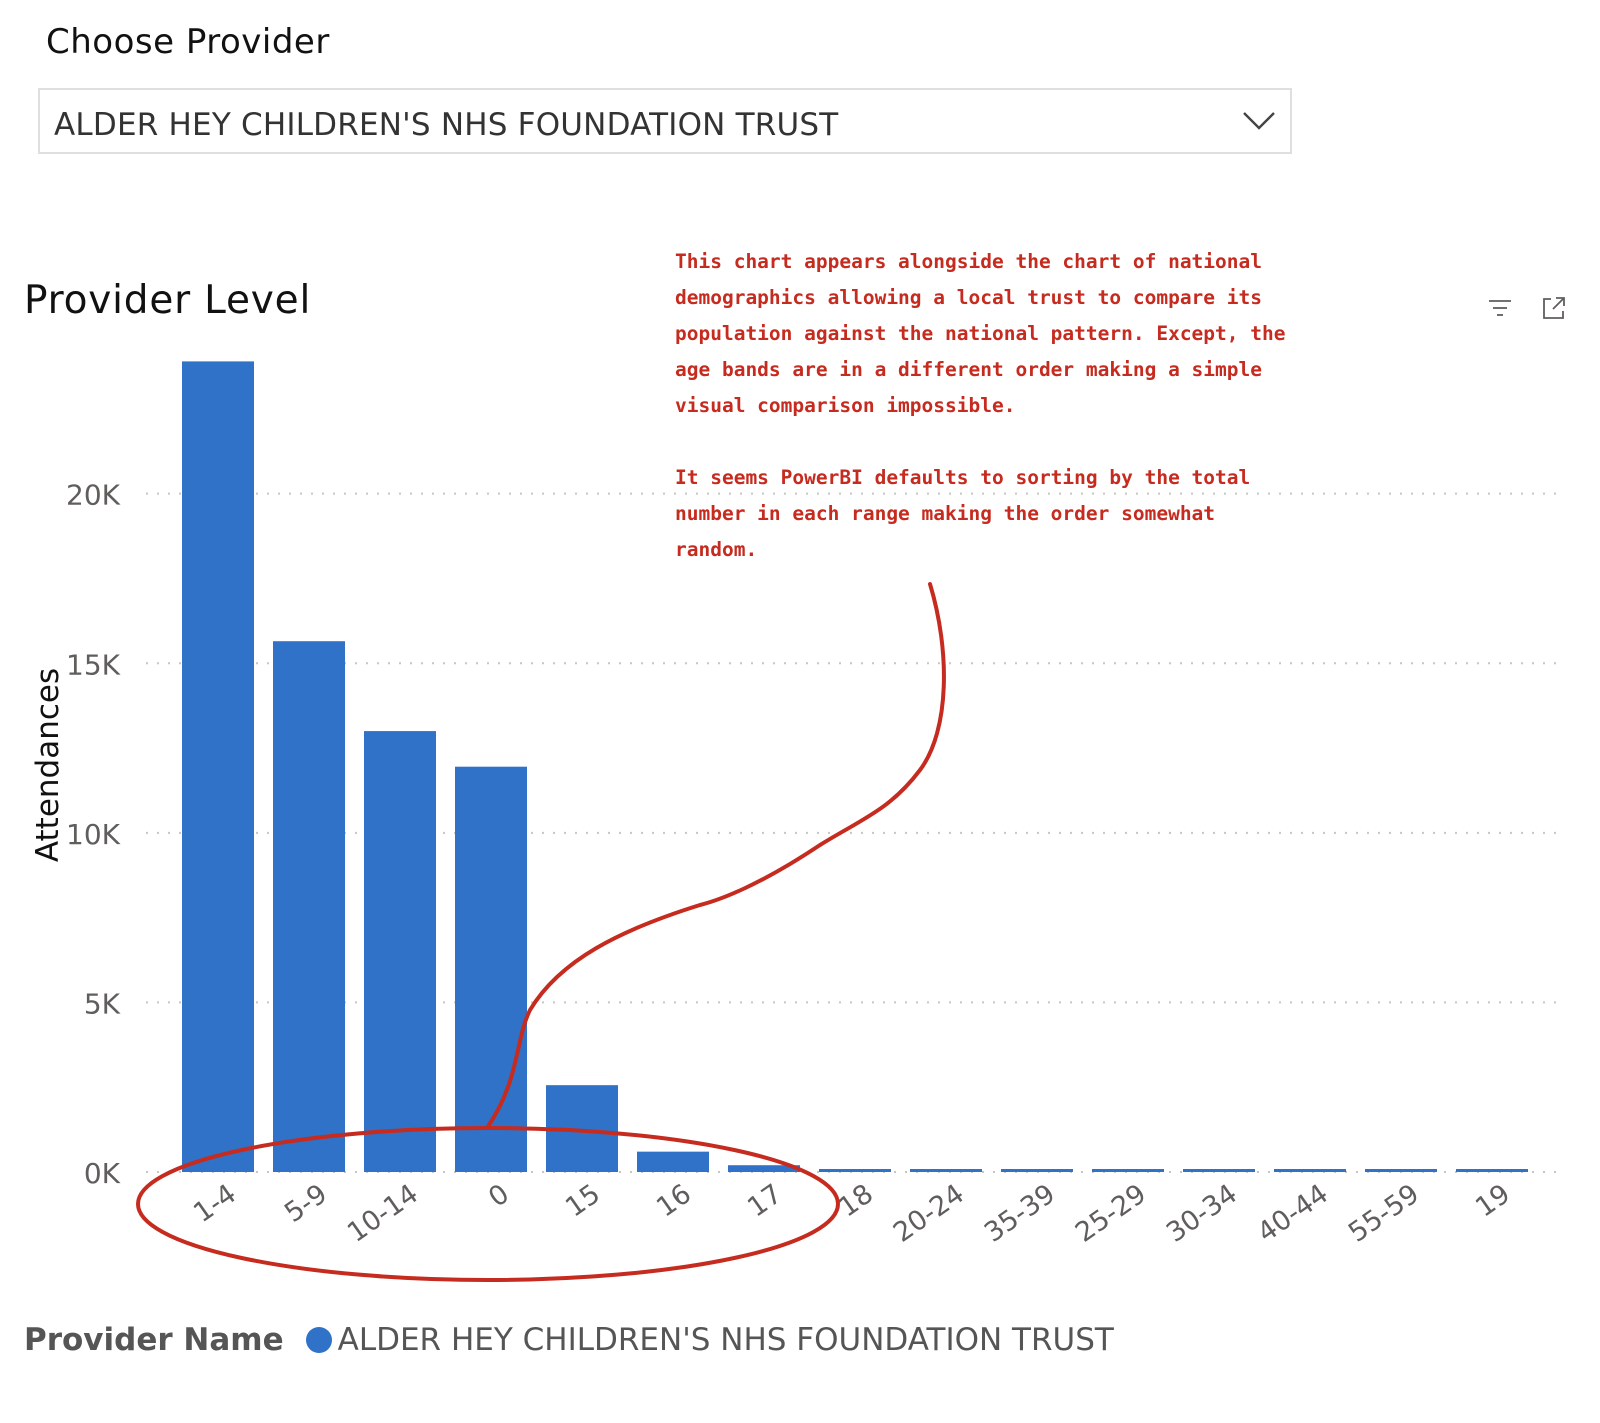  What do you see at coordinates (383, 1213) in the screenshot?
I see `x-tick-label: 10-14` at bounding box center [383, 1213].